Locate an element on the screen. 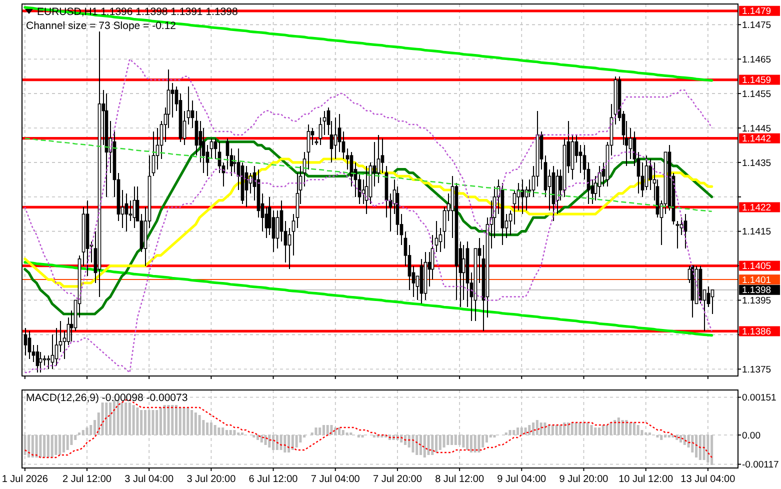  y-tick-label: 1.1475 is located at coordinates (757, 25).